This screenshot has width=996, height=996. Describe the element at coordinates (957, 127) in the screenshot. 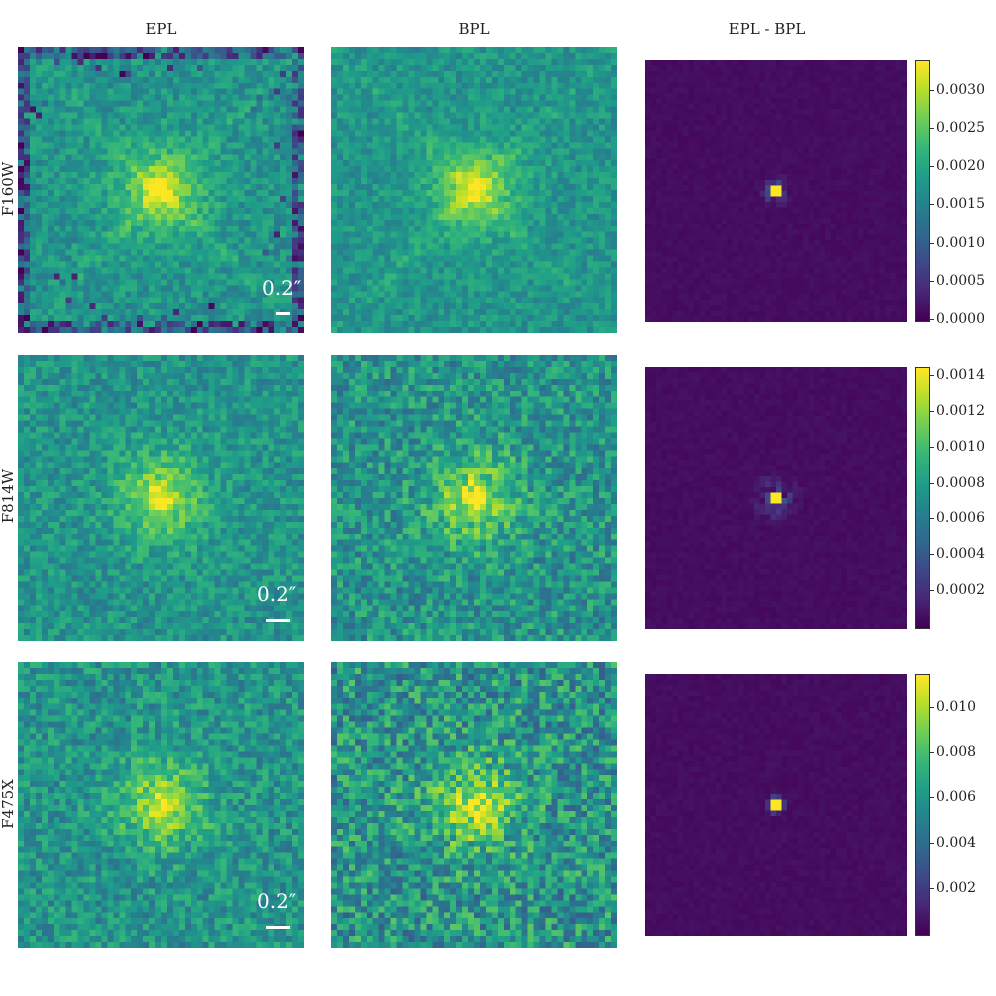

I see `colorbar-tick-label: 0.0025` at that location.